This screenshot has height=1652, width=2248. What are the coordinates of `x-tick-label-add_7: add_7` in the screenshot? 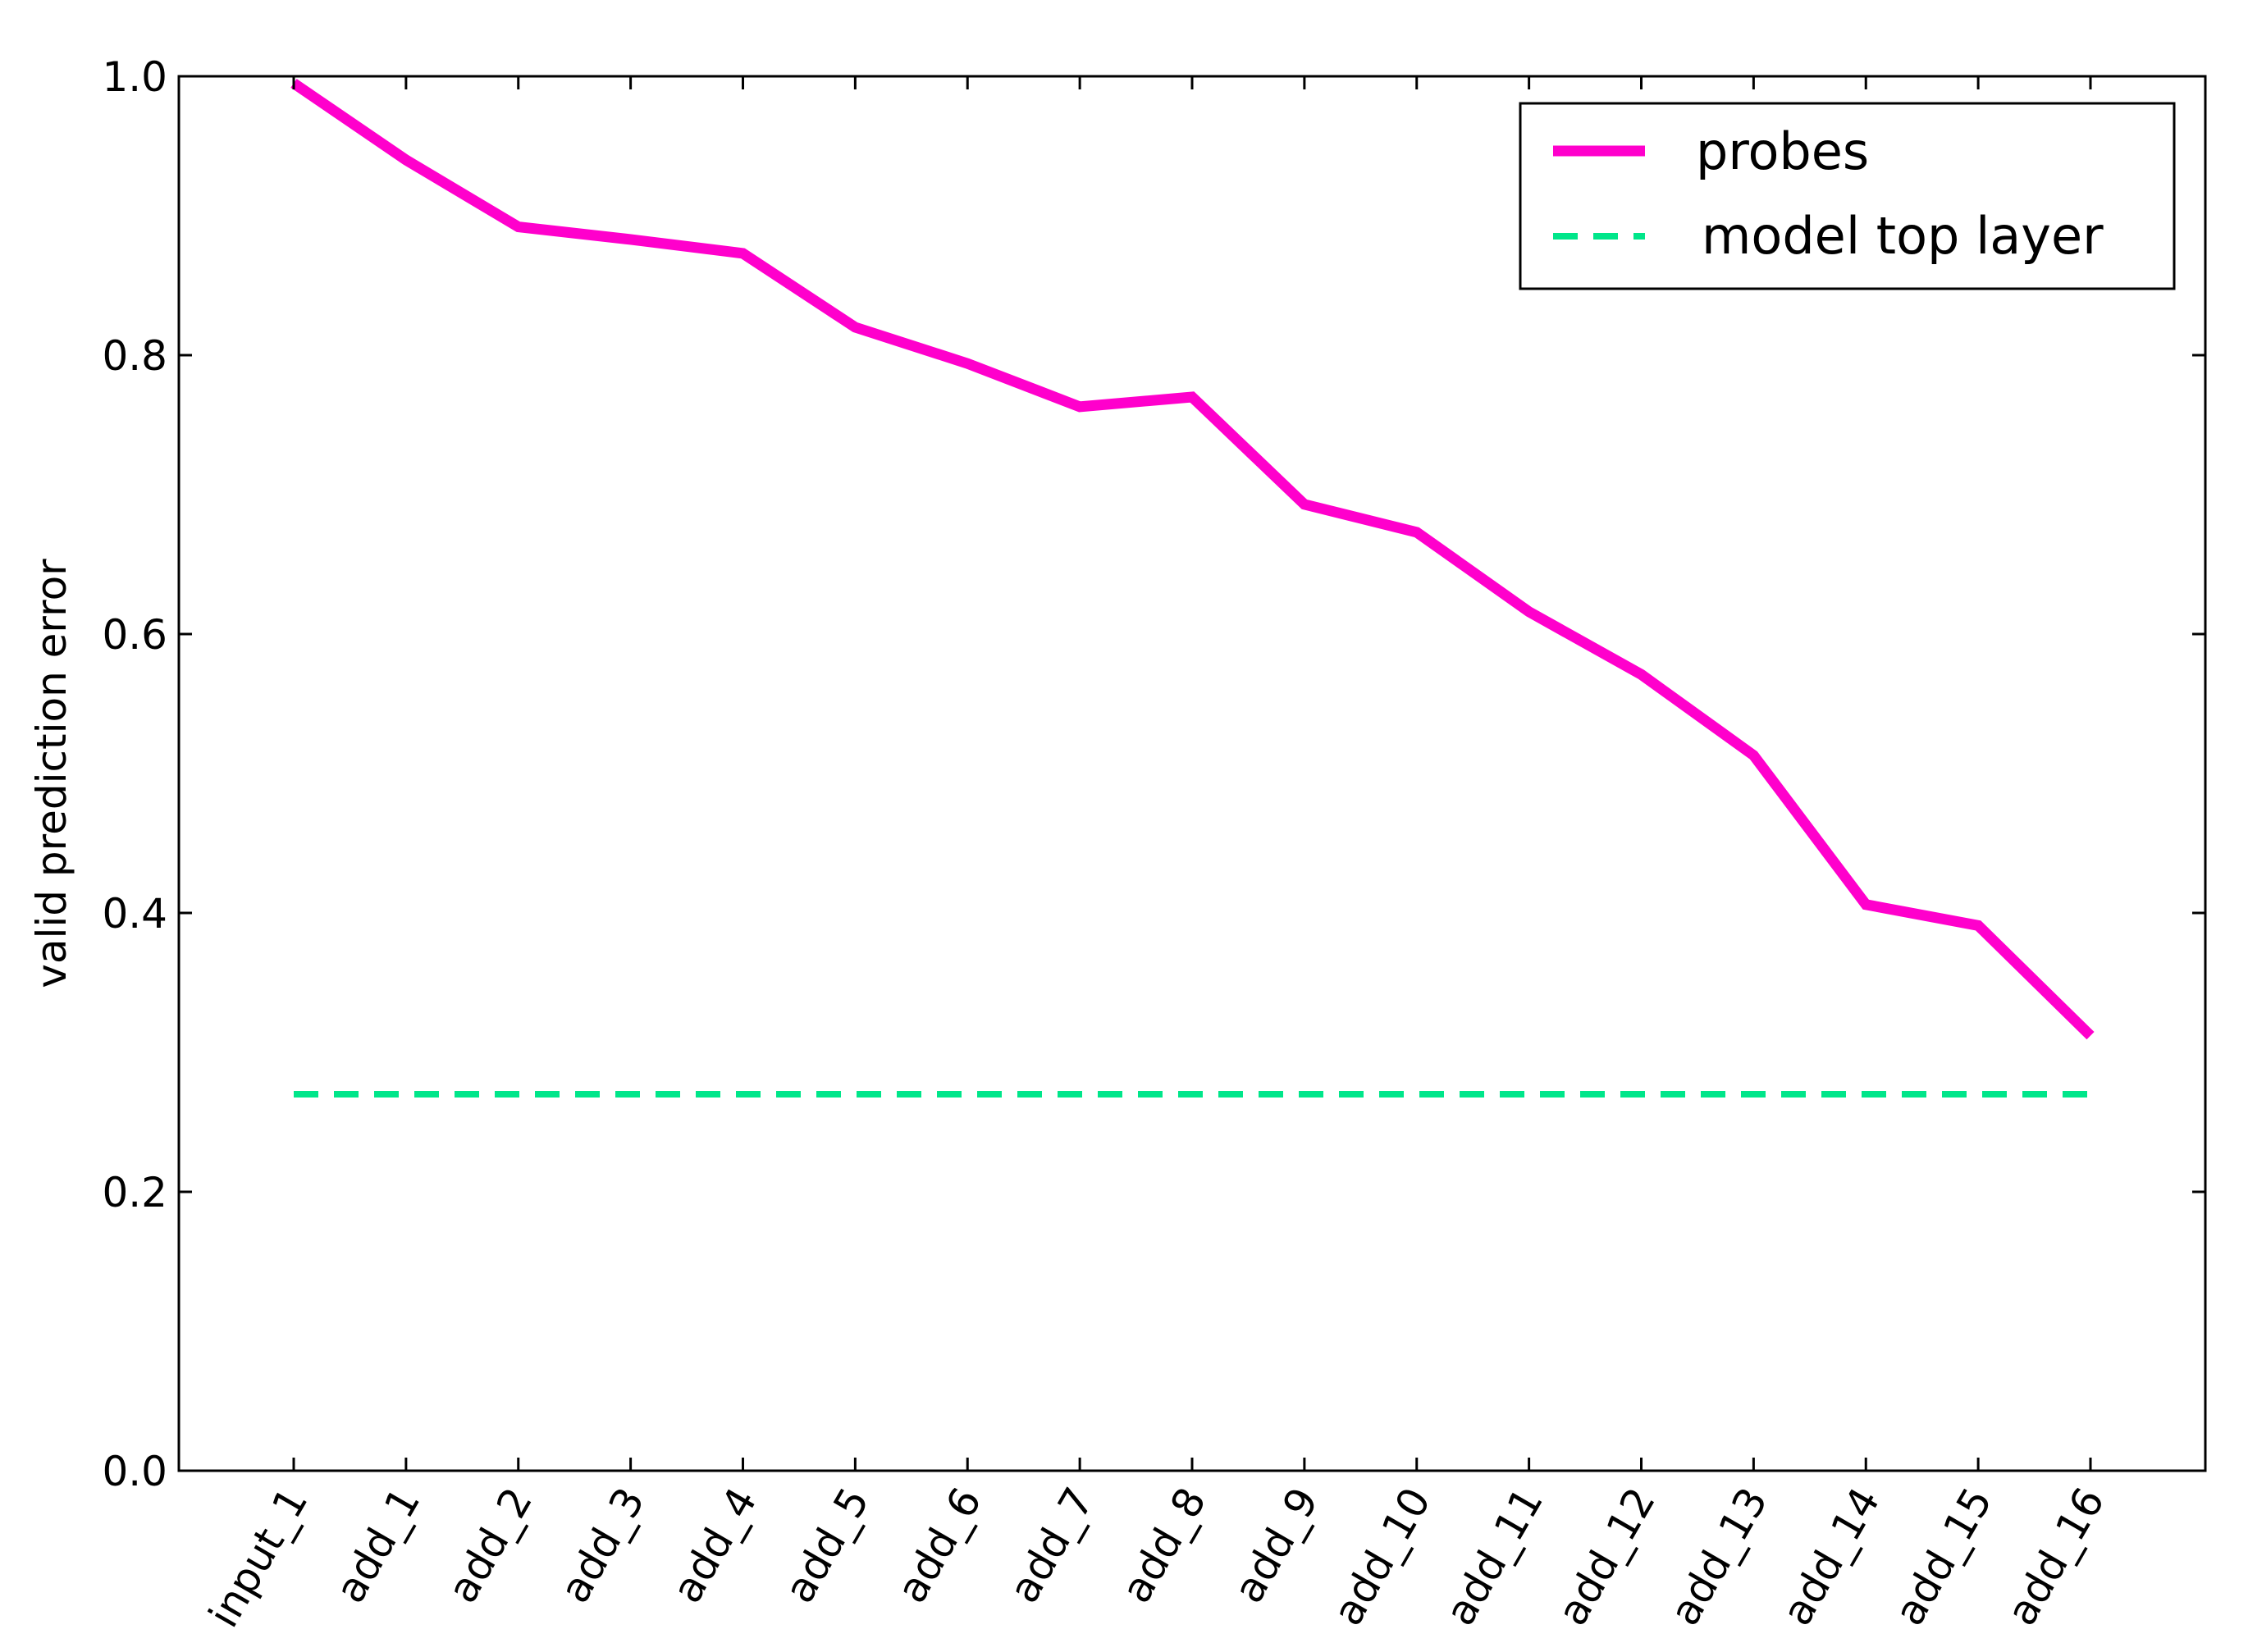 It's located at (1051, 1545).